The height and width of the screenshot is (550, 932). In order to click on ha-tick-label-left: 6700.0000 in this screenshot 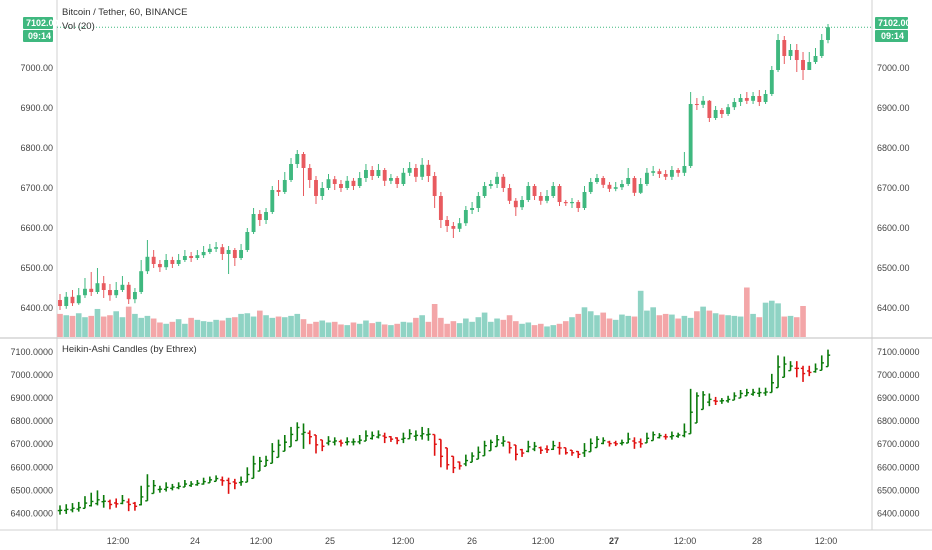, I will do `click(31, 444)`.